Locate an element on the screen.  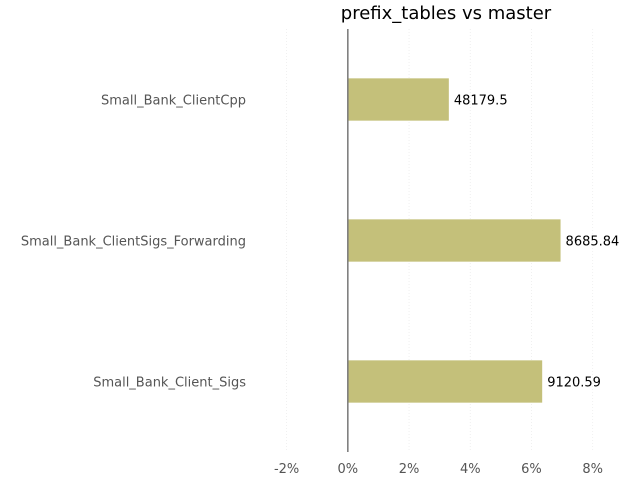
chart-title: prefix_tables vs master is located at coordinates (446, 13).